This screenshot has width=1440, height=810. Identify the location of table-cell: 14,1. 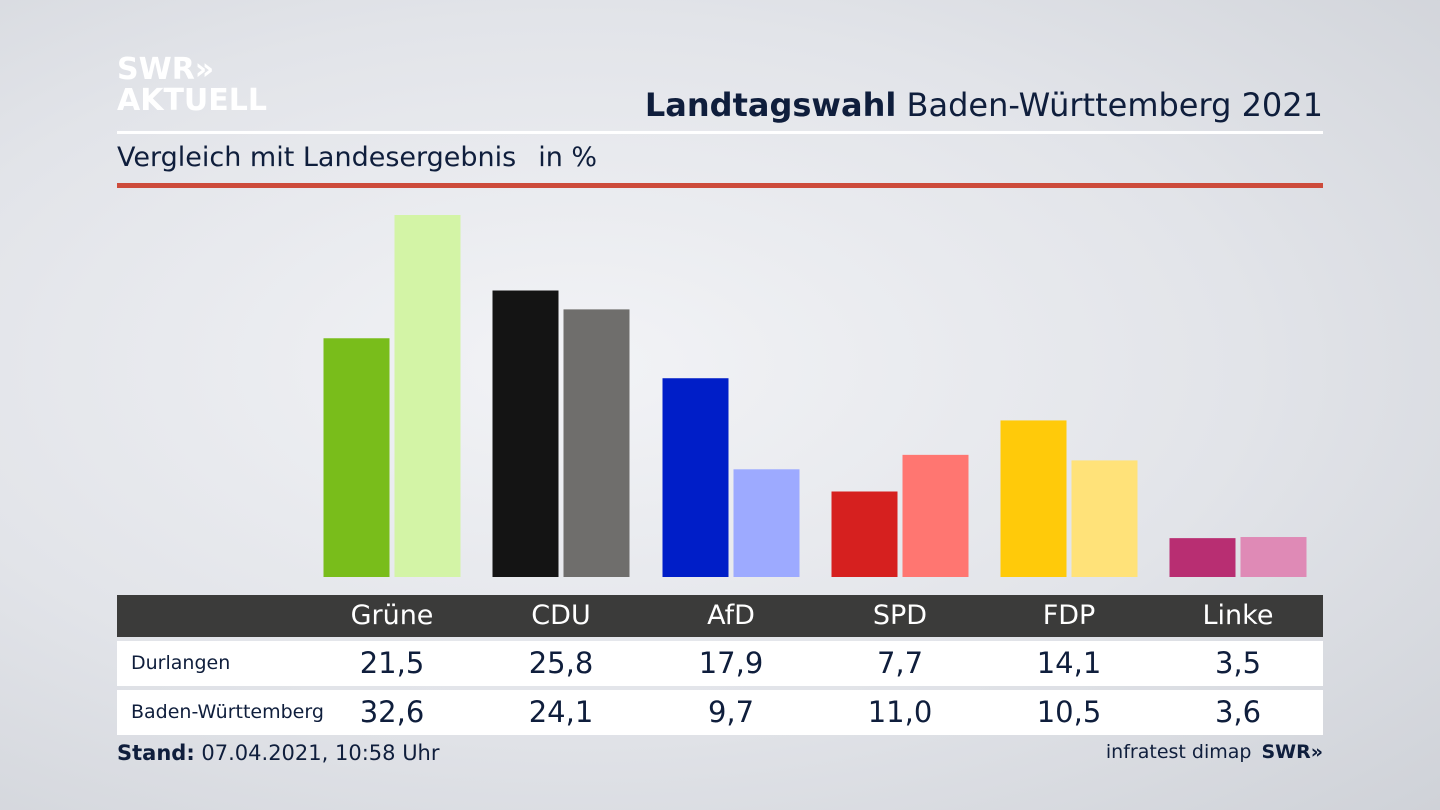
(1069, 663).